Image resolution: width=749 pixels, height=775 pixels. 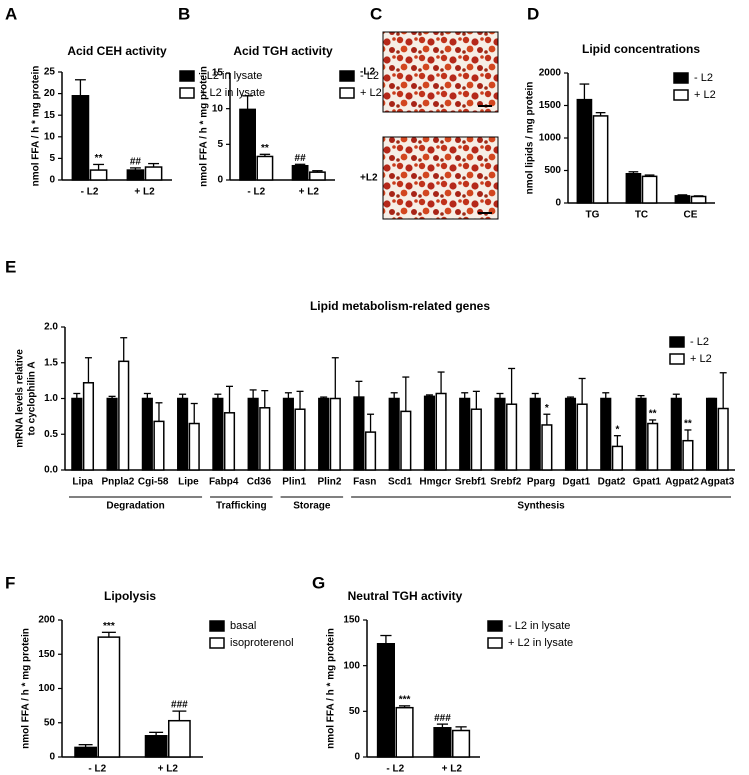 What do you see at coordinates (283, 51) in the screenshot?
I see `chart-title: Acid TGH activity` at bounding box center [283, 51].